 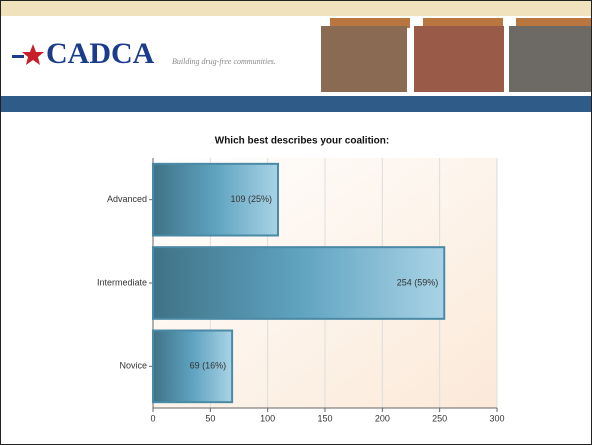 What do you see at coordinates (296, 8) in the screenshot?
I see `top-strip` at bounding box center [296, 8].